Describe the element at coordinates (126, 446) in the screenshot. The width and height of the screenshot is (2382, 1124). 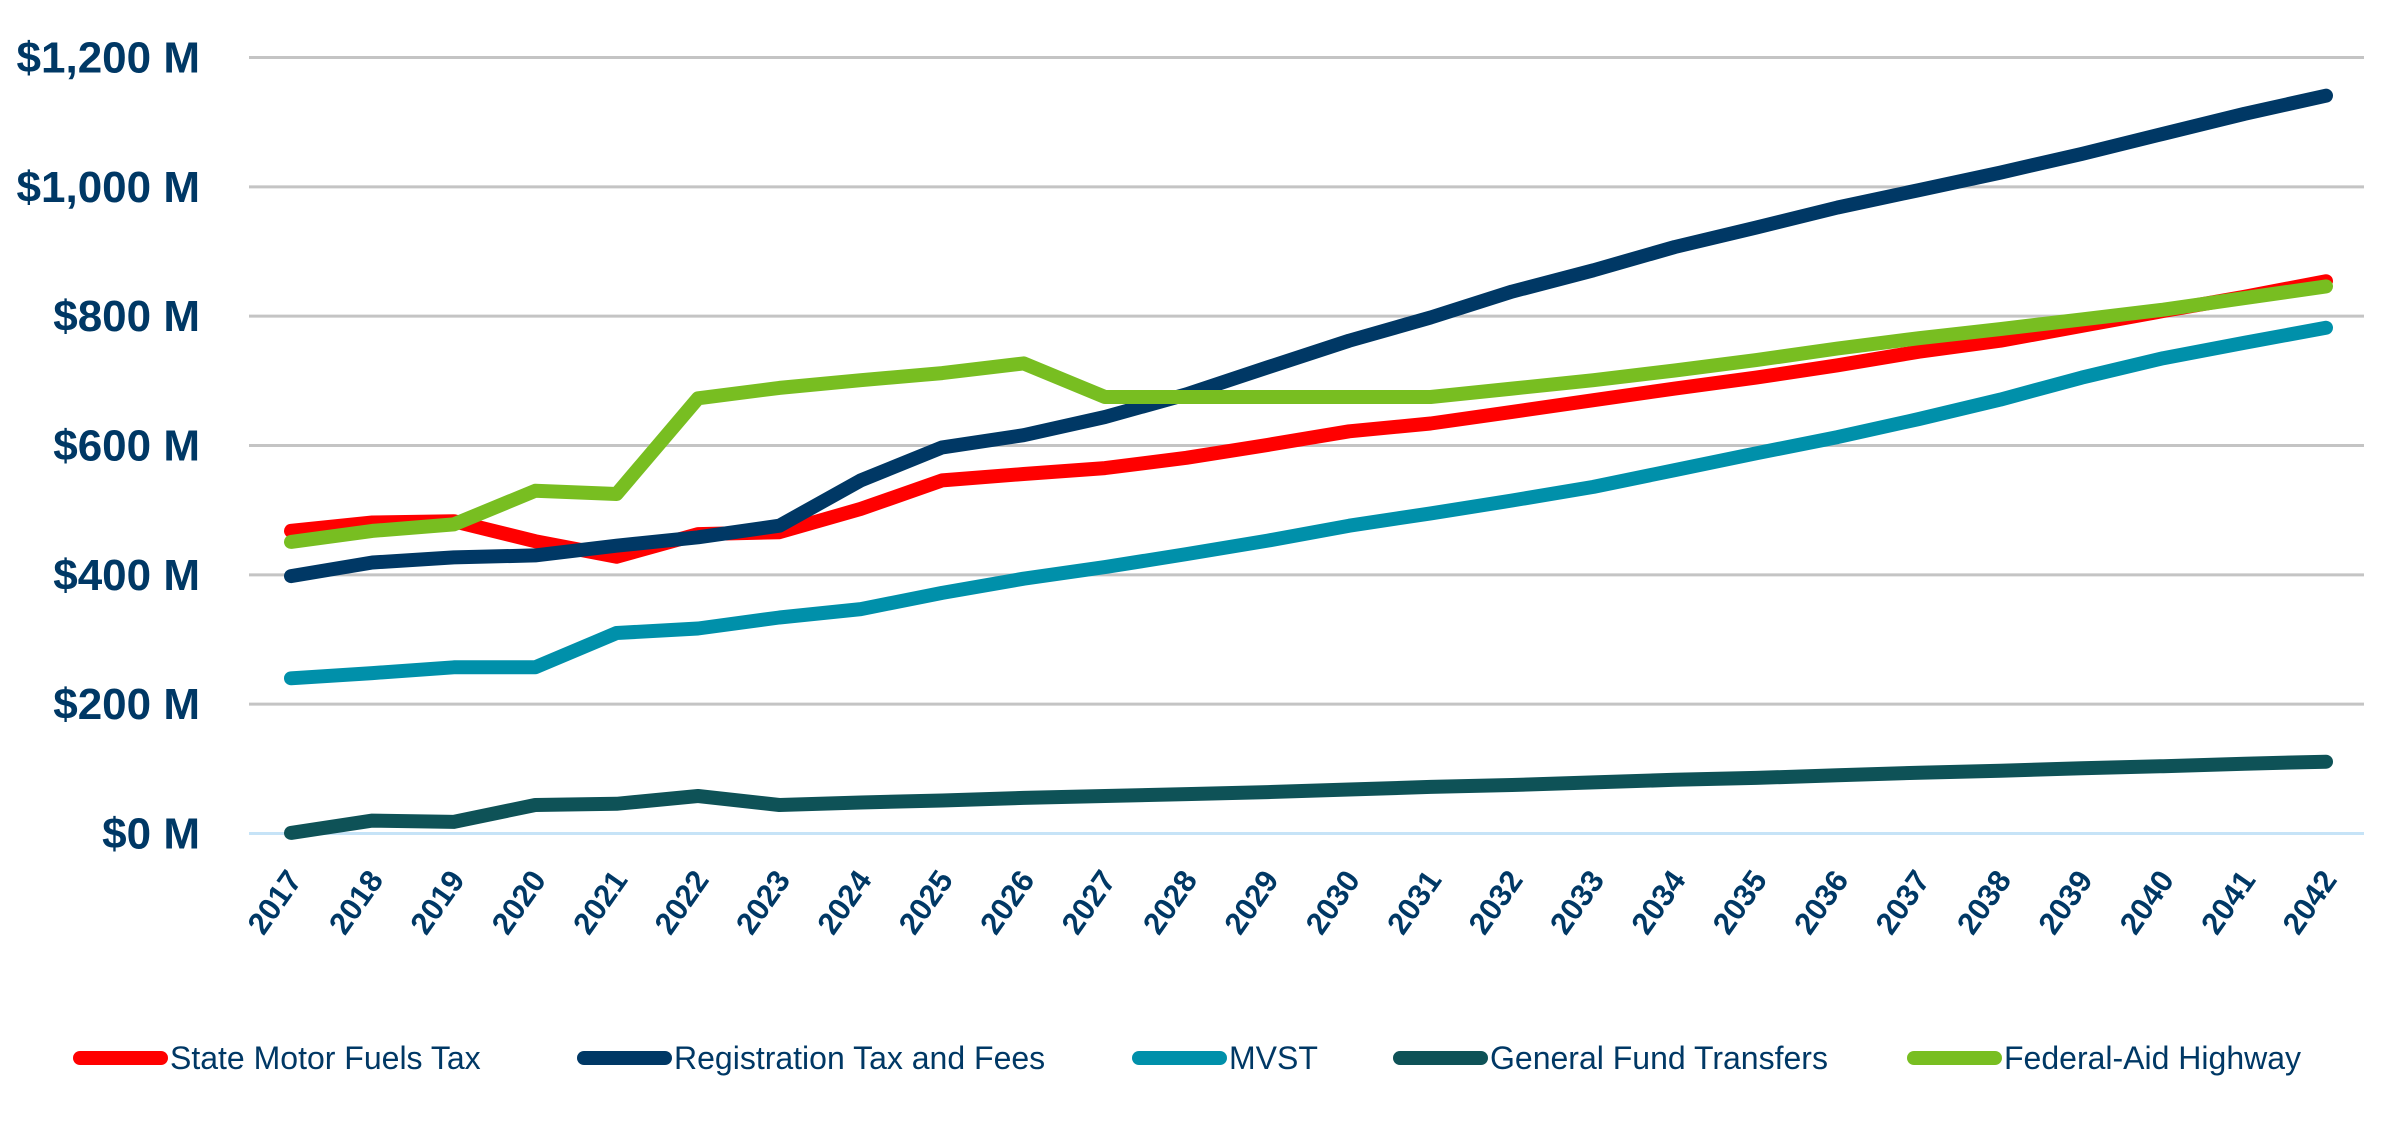
I see `y-tick-label: $600 M` at that location.